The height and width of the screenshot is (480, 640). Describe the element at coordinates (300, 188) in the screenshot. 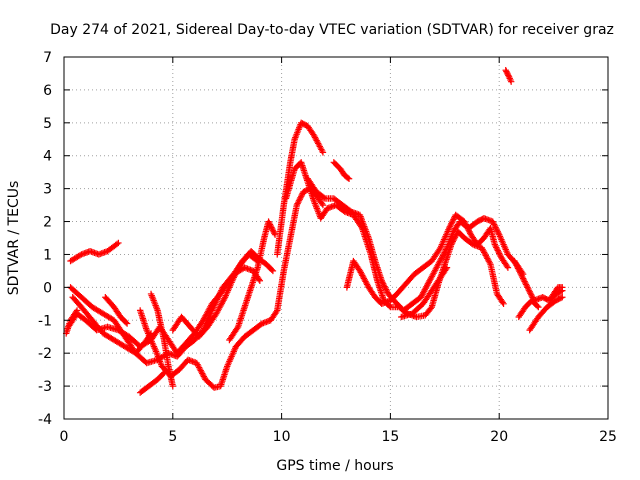

I see `data-series-arc10` at that location.